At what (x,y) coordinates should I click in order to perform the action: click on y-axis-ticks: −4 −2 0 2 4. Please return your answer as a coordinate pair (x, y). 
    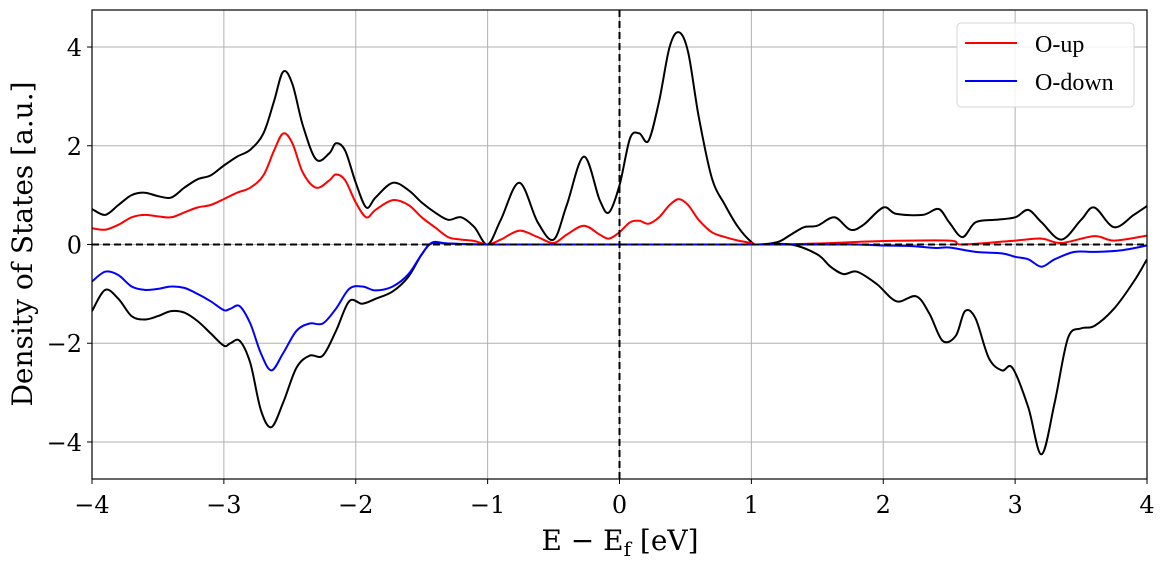
    Looking at the image, I should click on (69, 245).